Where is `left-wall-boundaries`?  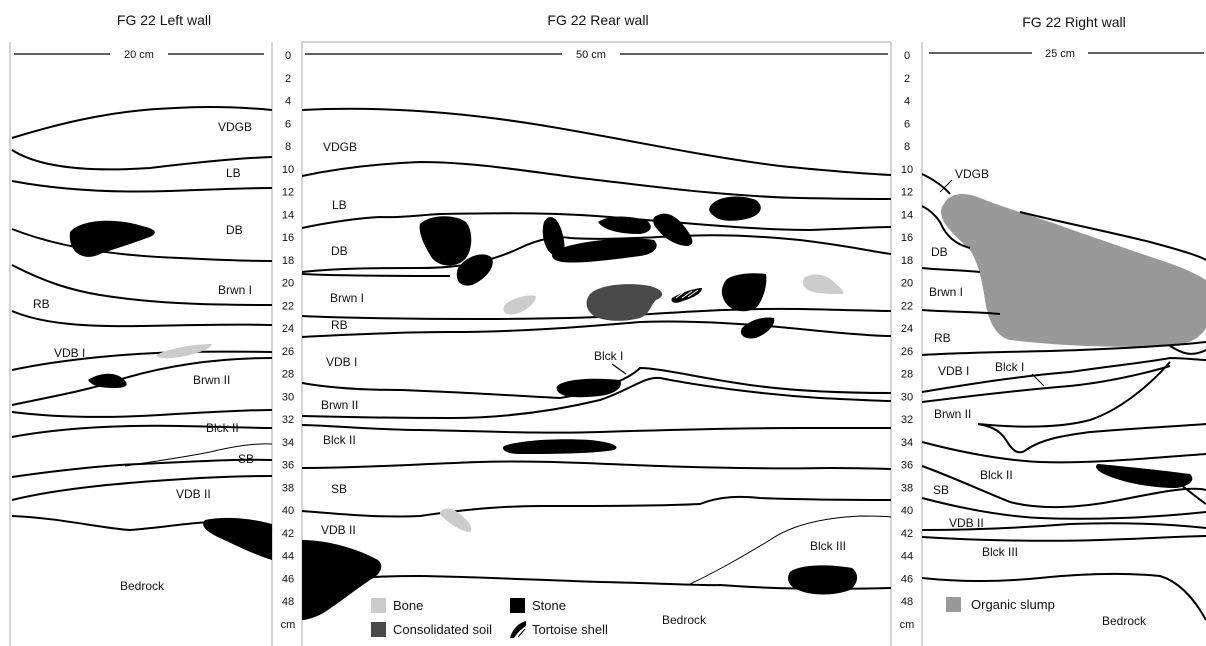
left-wall-boundaries is located at coordinates (142, 318).